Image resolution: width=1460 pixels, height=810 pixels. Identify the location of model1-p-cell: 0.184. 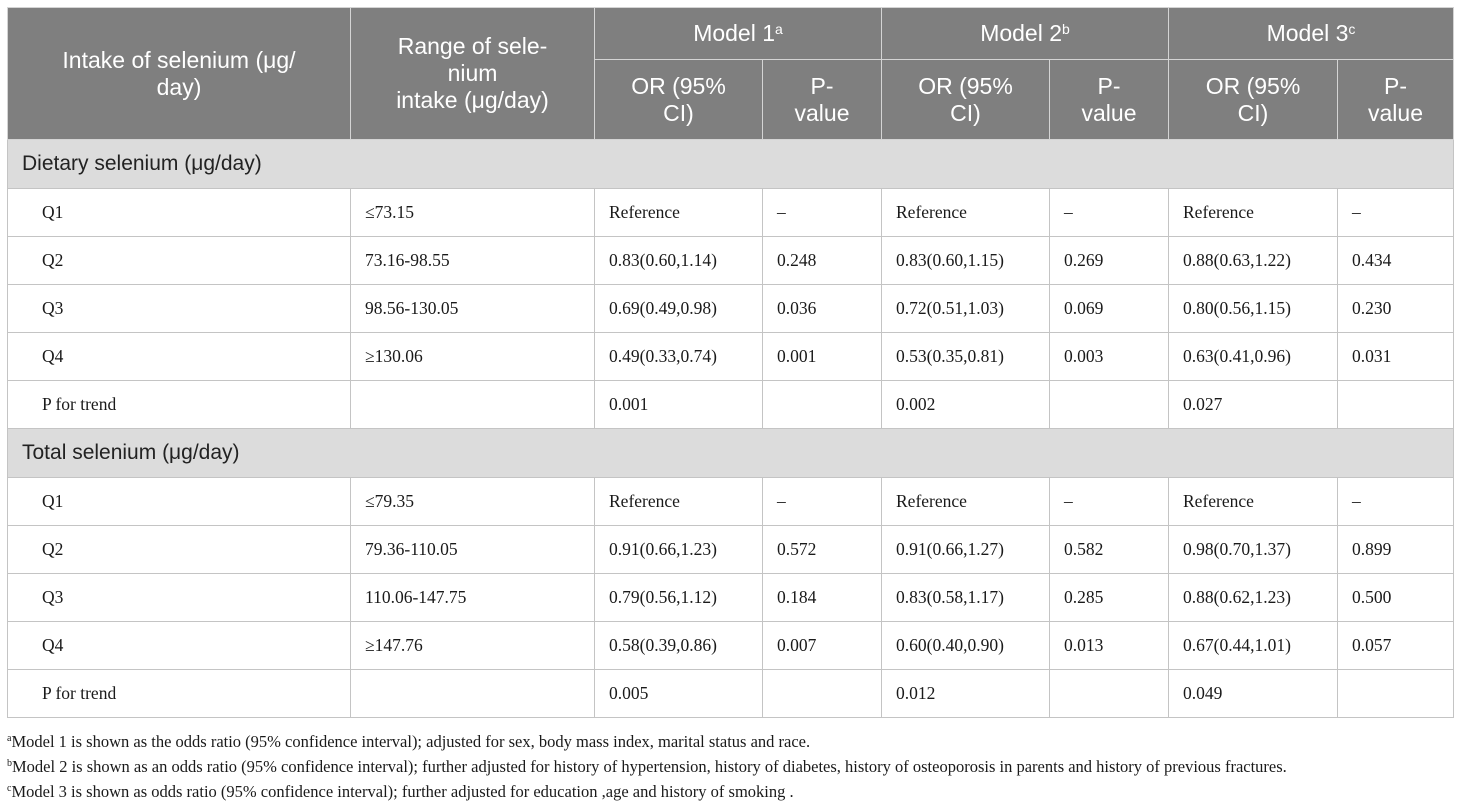
(822, 597).